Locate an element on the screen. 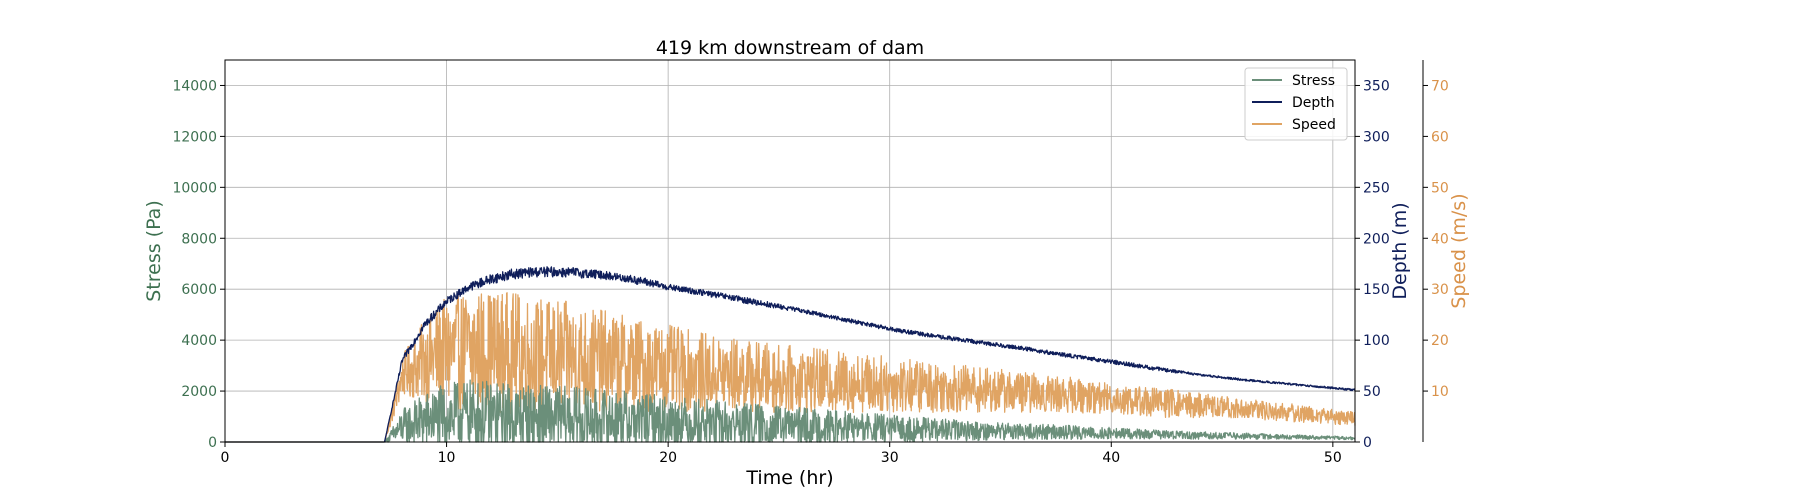 This screenshot has width=1800, height=504. depth-axis-title: Depth (m) is located at coordinates (1400, 250).